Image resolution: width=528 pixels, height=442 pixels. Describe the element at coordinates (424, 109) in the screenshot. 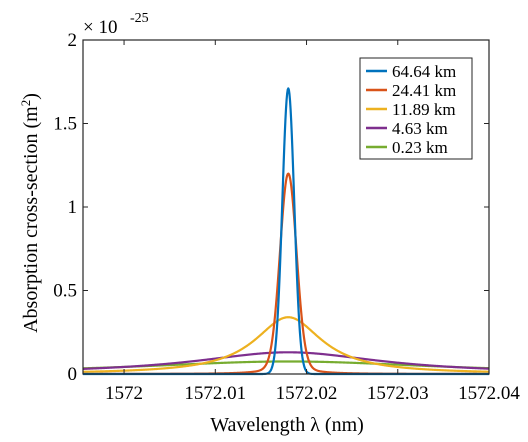

I see `legend-label: 11.89 km` at that location.